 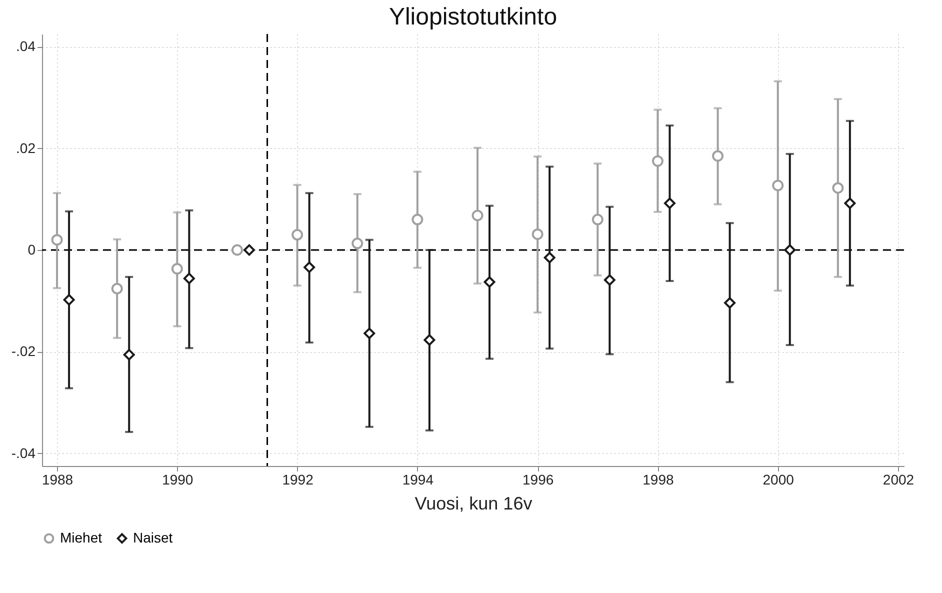 What do you see at coordinates (778, 480) in the screenshot?
I see `x-tick-label: 2000` at bounding box center [778, 480].